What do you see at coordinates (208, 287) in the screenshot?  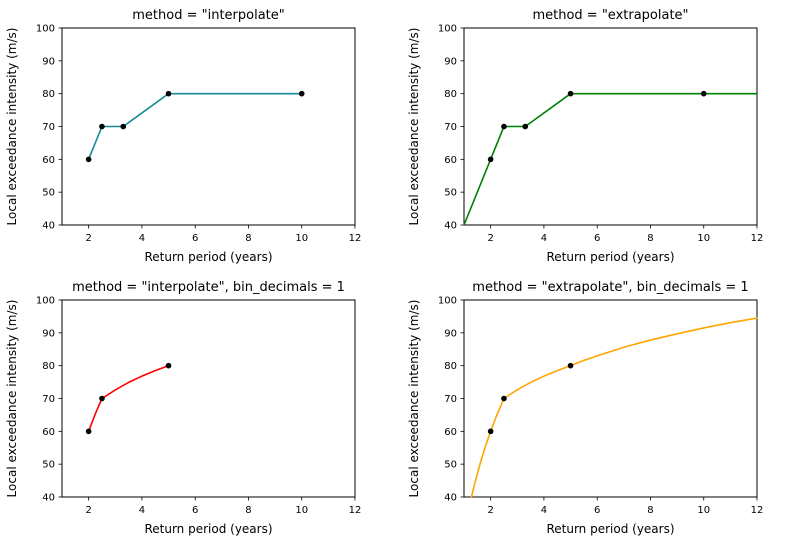 I see `plot-title: method = "interpolate", bin_decimals = 1` at bounding box center [208, 287].